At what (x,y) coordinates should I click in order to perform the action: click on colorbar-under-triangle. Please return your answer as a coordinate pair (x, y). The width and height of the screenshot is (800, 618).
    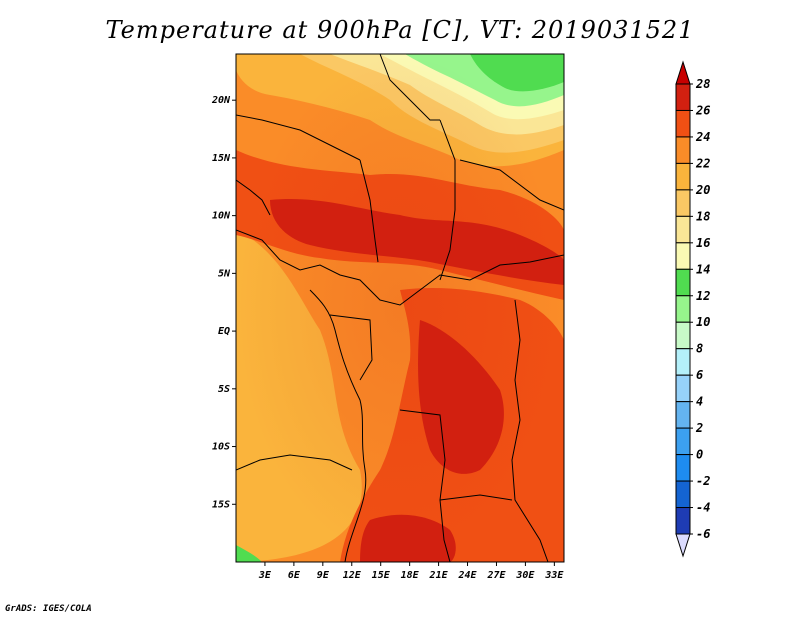
    Looking at the image, I should click on (683, 545).